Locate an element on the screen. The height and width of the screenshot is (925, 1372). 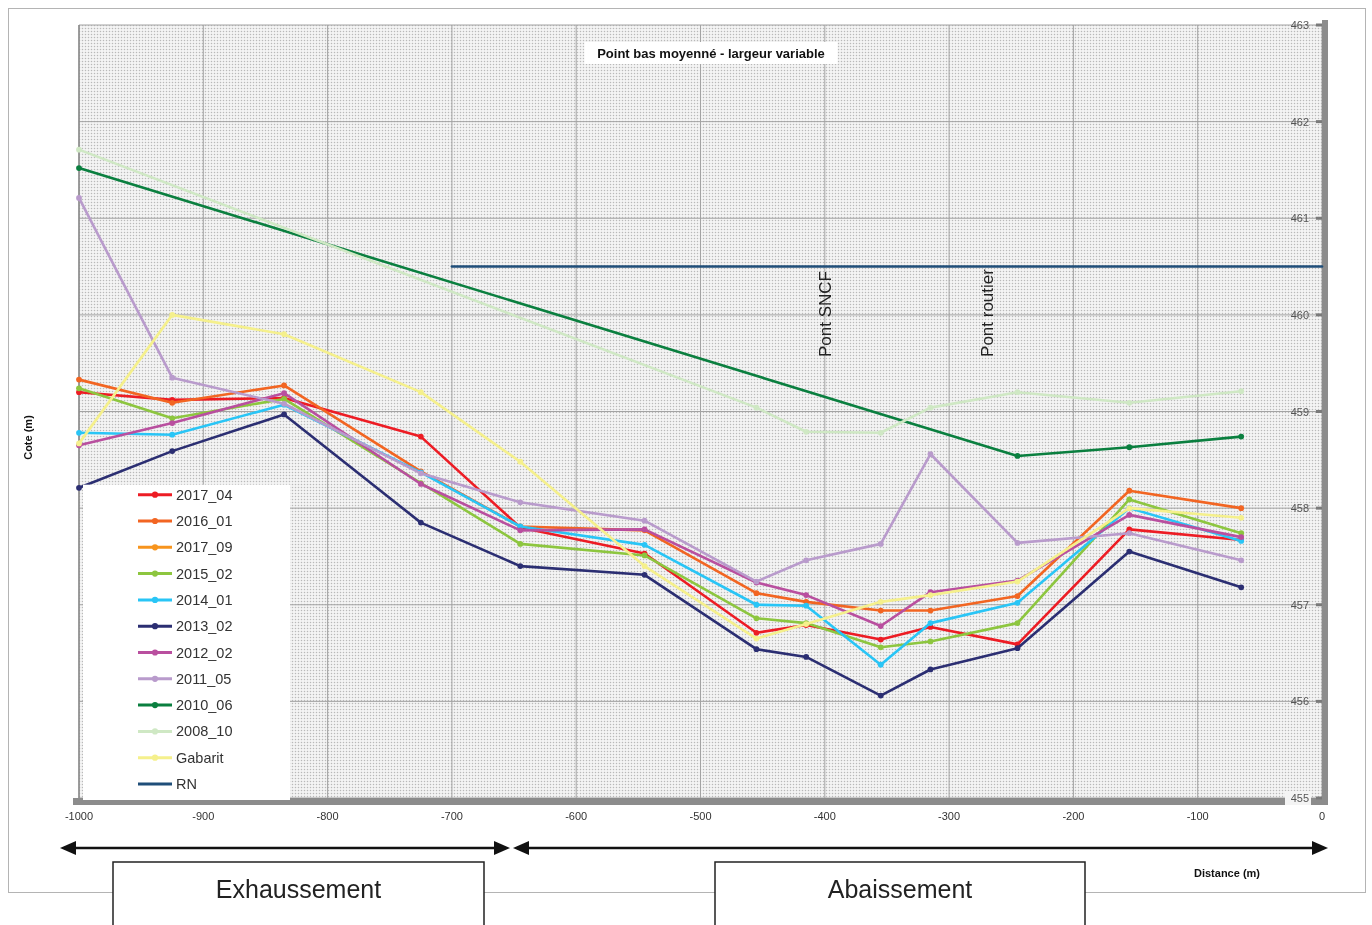
x-tick-label: -100 is located at coordinates (1197, 816).